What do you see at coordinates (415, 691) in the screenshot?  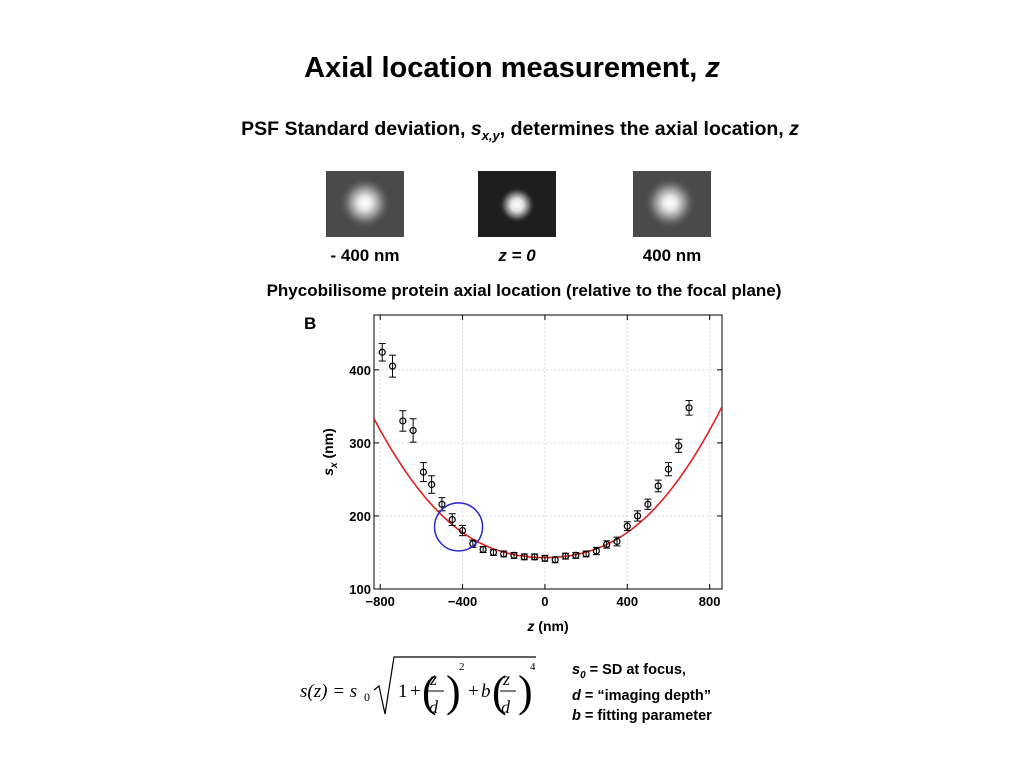 I see `formula-plus-1: +` at bounding box center [415, 691].